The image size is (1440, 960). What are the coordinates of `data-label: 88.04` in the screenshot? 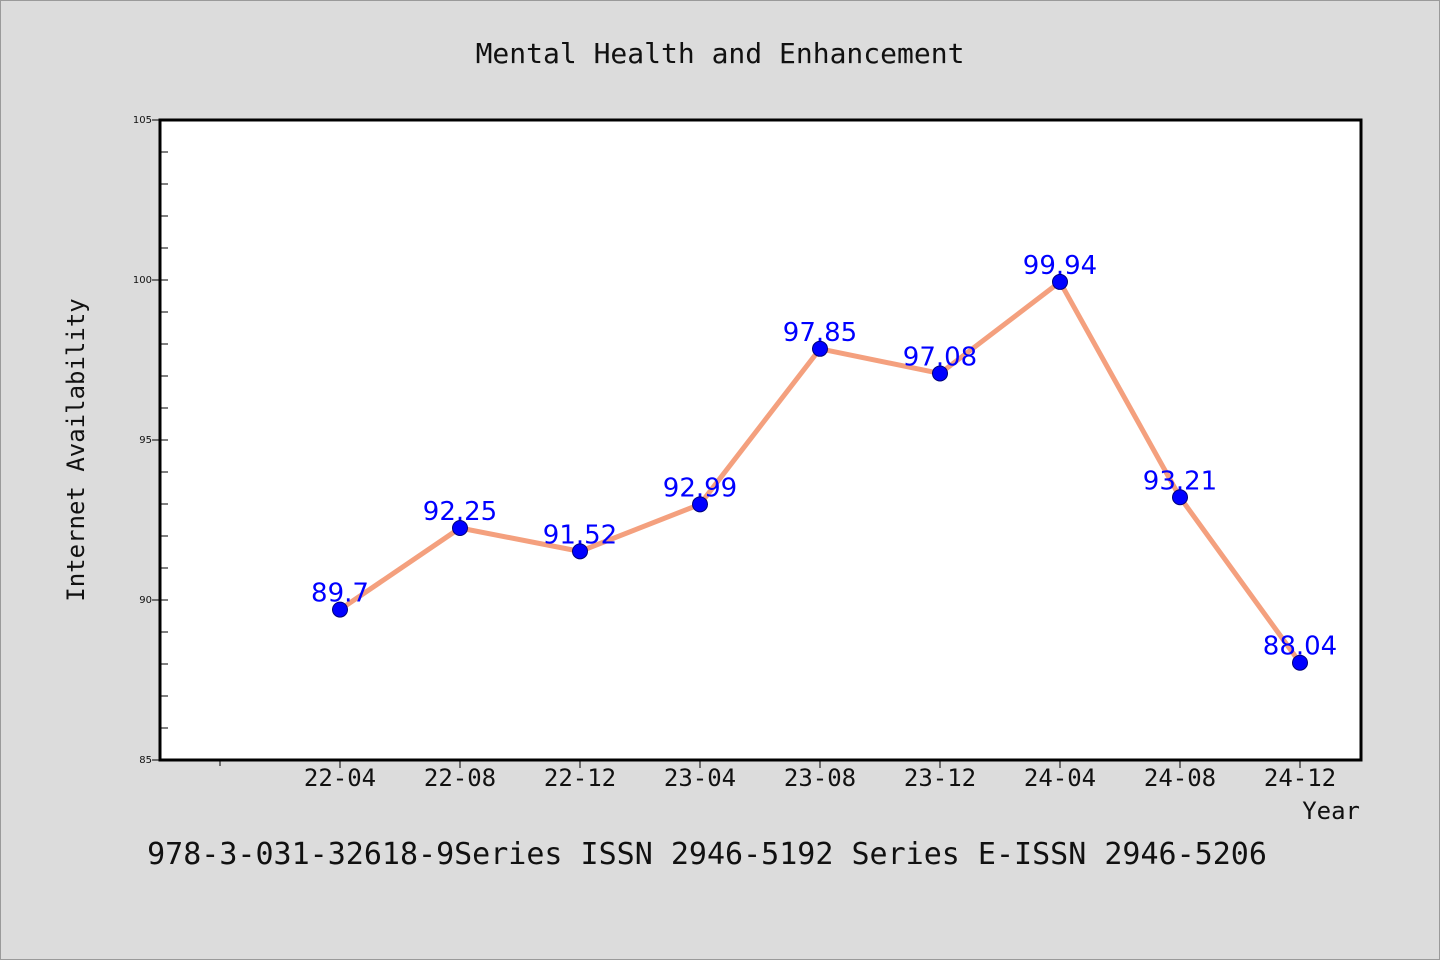 It's located at (1300, 647).